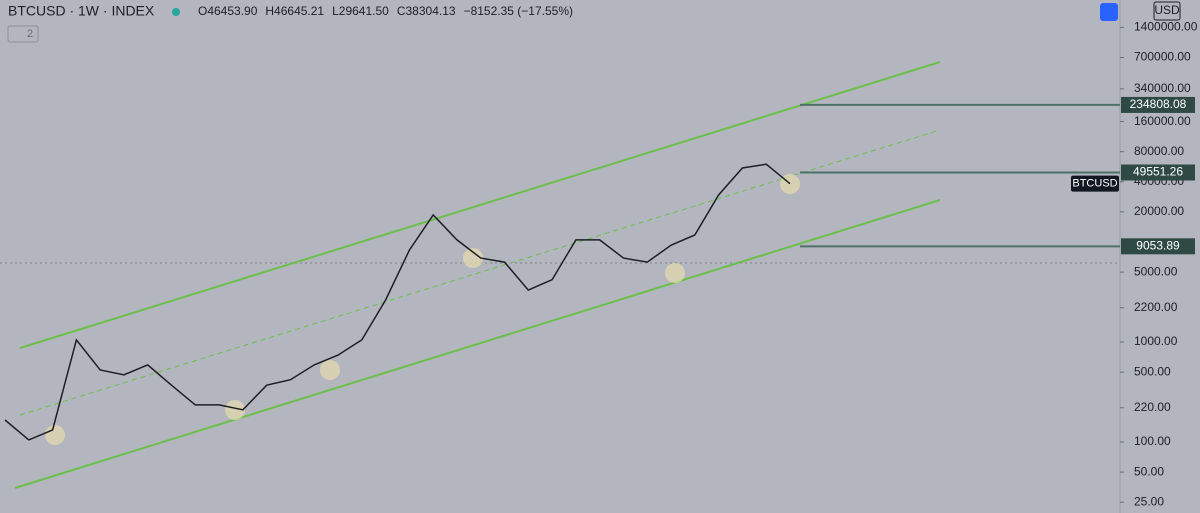 This screenshot has width=1200, height=513. I want to click on currency-button, so click(1167, 11).